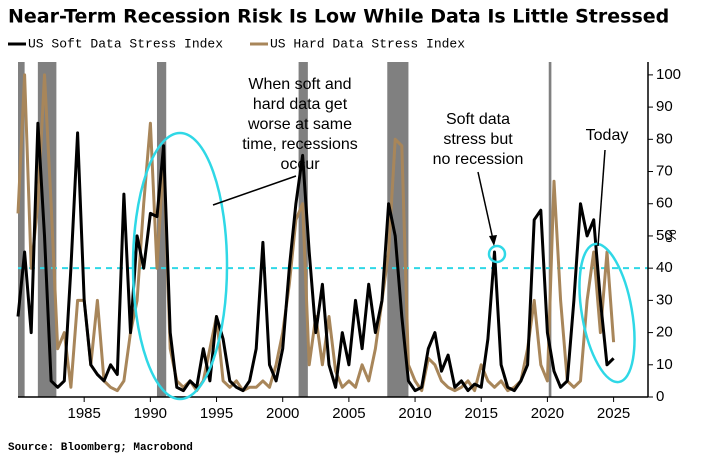  What do you see at coordinates (497, 254) in the screenshot?
I see `highlight-circle` at bounding box center [497, 254].